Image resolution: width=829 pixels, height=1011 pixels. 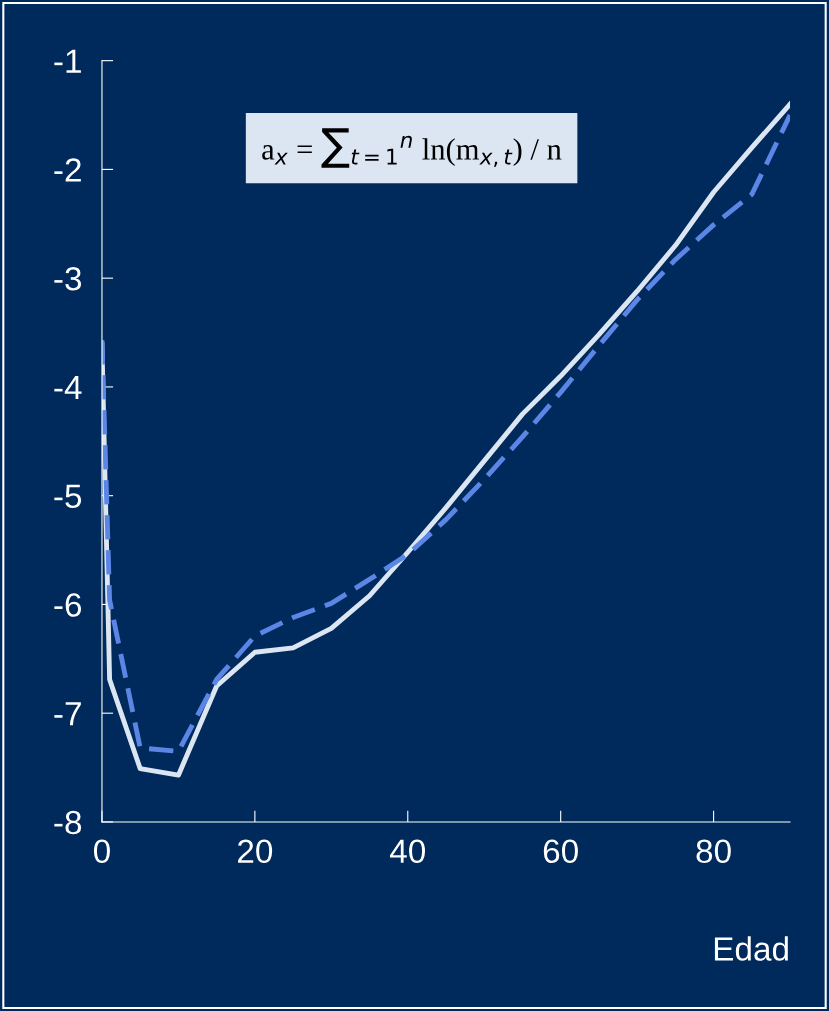 I want to click on y-tick-label: -2, so click(x=67, y=170).